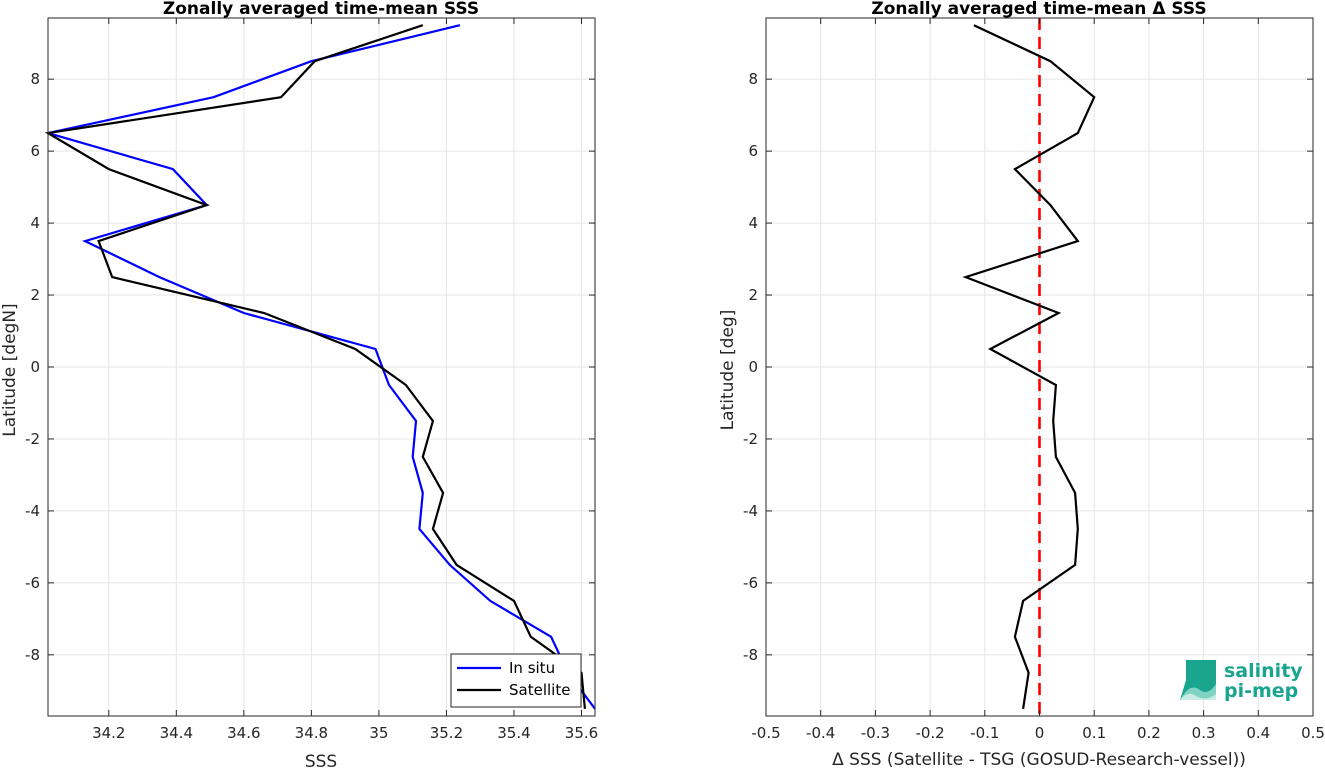  What do you see at coordinates (532, 668) in the screenshot?
I see `legend-label-in-situ: In situ` at bounding box center [532, 668].